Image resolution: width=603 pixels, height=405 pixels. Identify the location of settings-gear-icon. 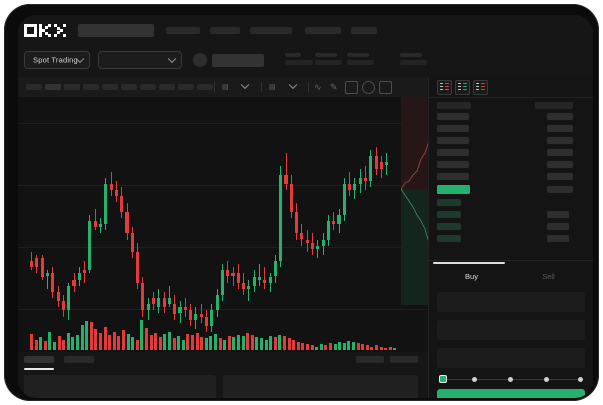
(368, 87).